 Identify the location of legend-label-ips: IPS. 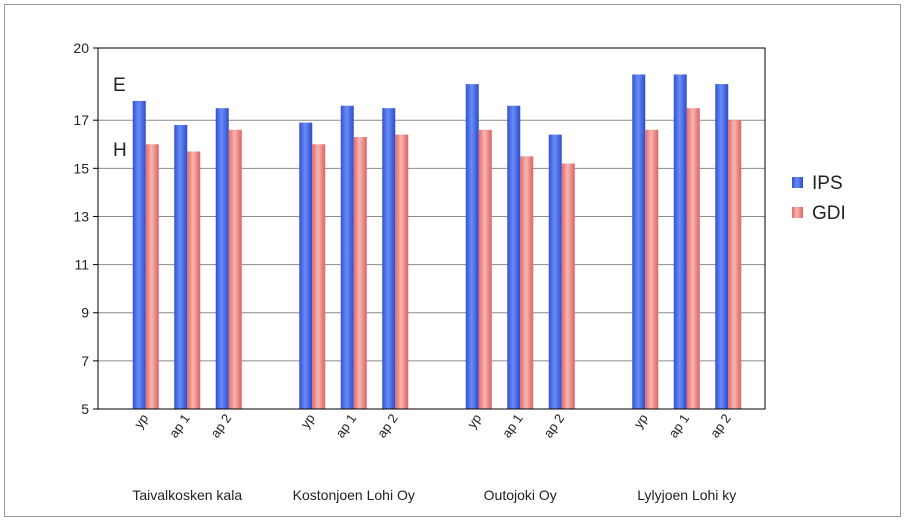
(827, 183).